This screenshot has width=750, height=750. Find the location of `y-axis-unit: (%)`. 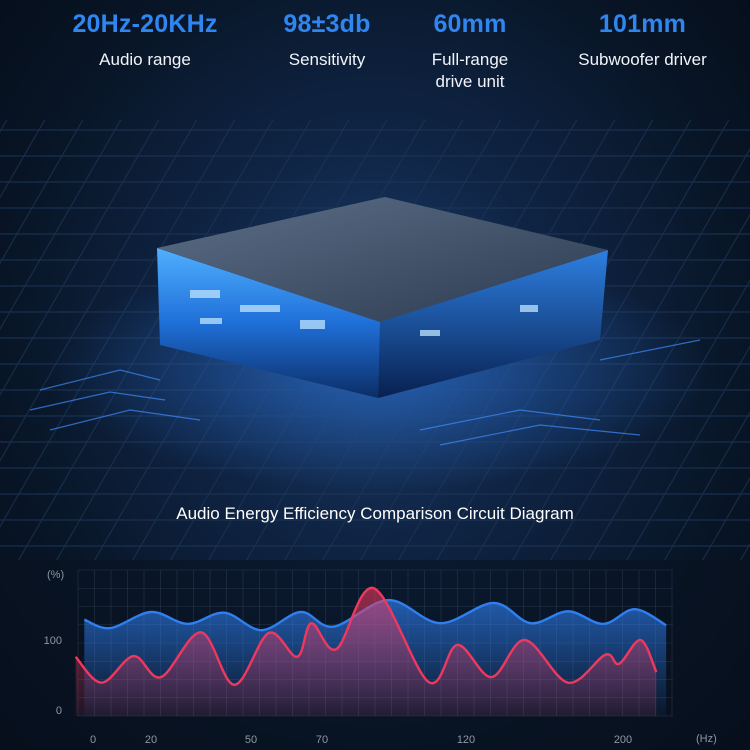

y-axis-unit: (%) is located at coordinates (55, 575).